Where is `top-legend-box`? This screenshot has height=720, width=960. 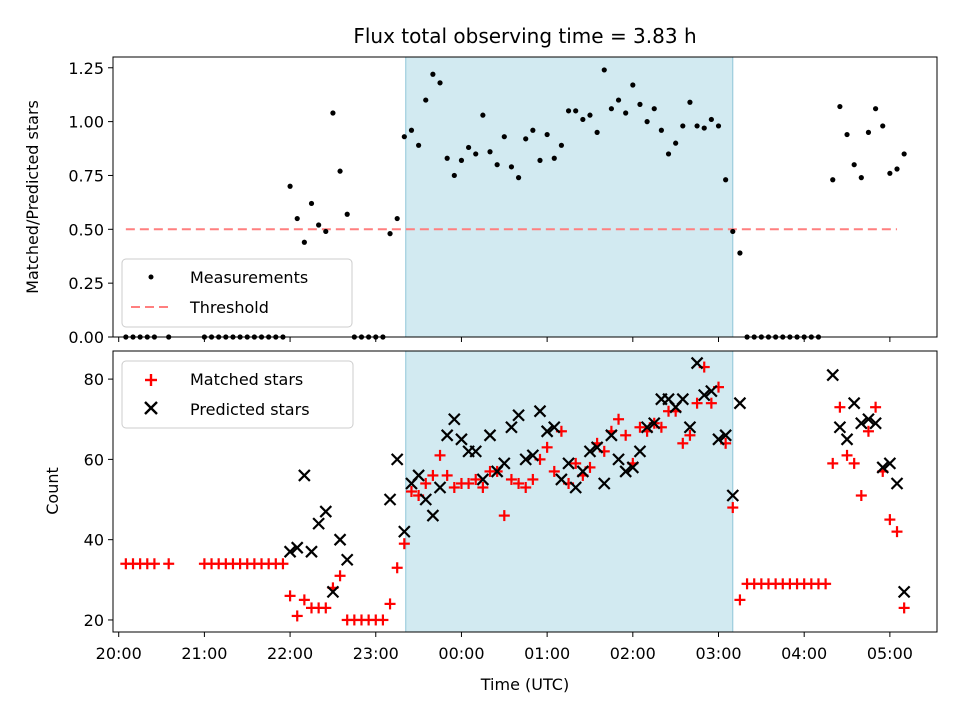
top-legend-box is located at coordinates (237, 293).